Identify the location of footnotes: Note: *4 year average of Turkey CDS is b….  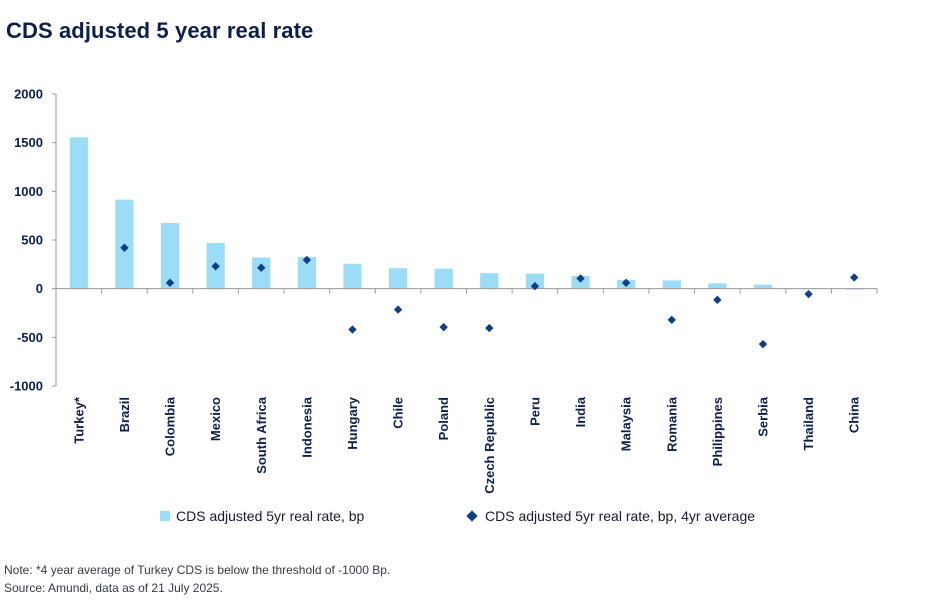
(197, 579).